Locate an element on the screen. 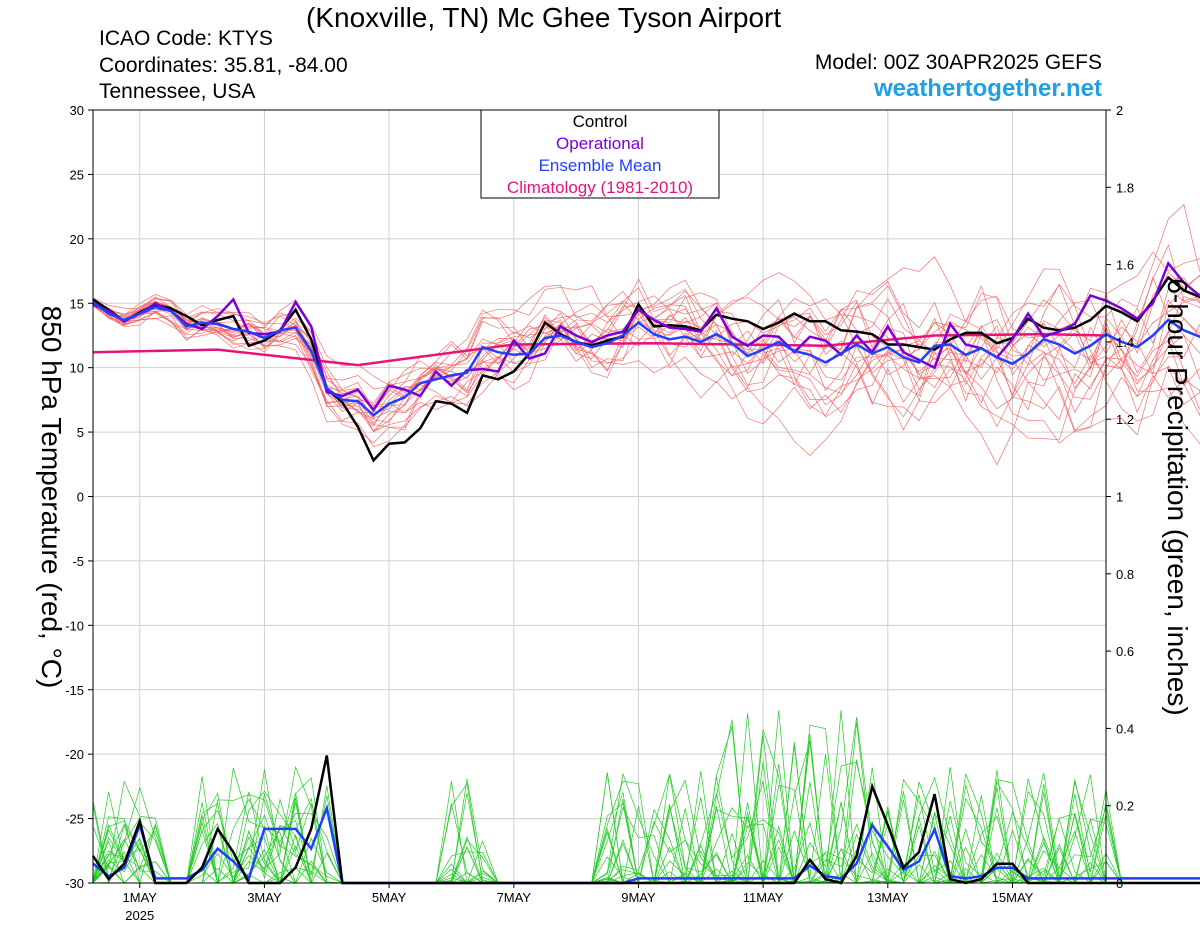 This screenshot has width=1200, height=927. y-tick-label: 30 is located at coordinates (77, 110).